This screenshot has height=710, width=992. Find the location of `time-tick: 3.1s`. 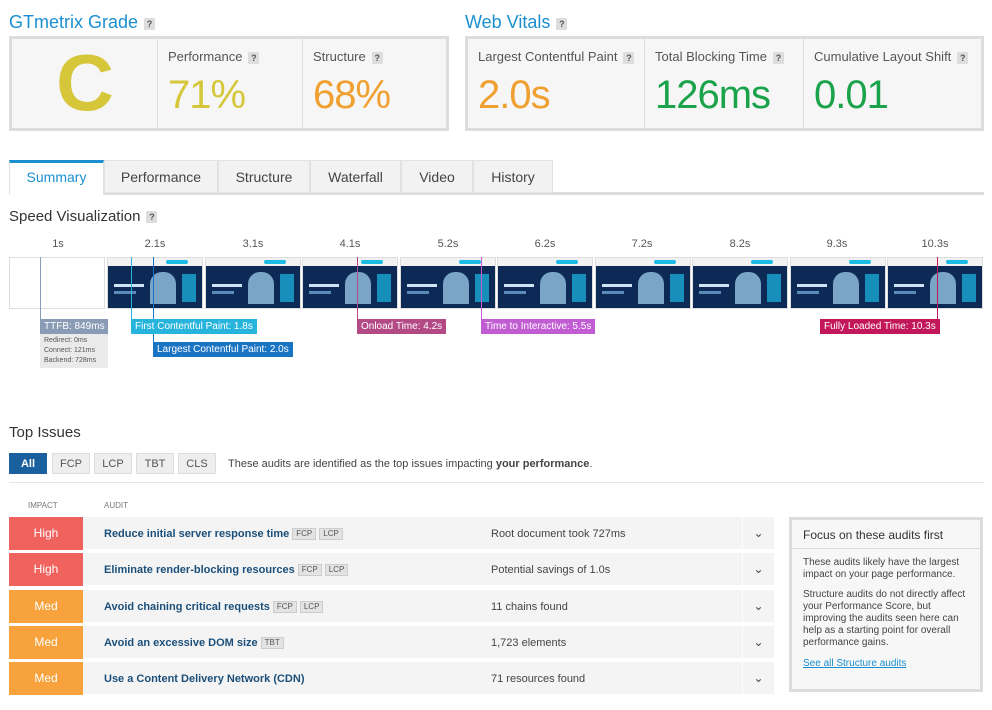

time-tick: 3.1s is located at coordinates (253, 244).